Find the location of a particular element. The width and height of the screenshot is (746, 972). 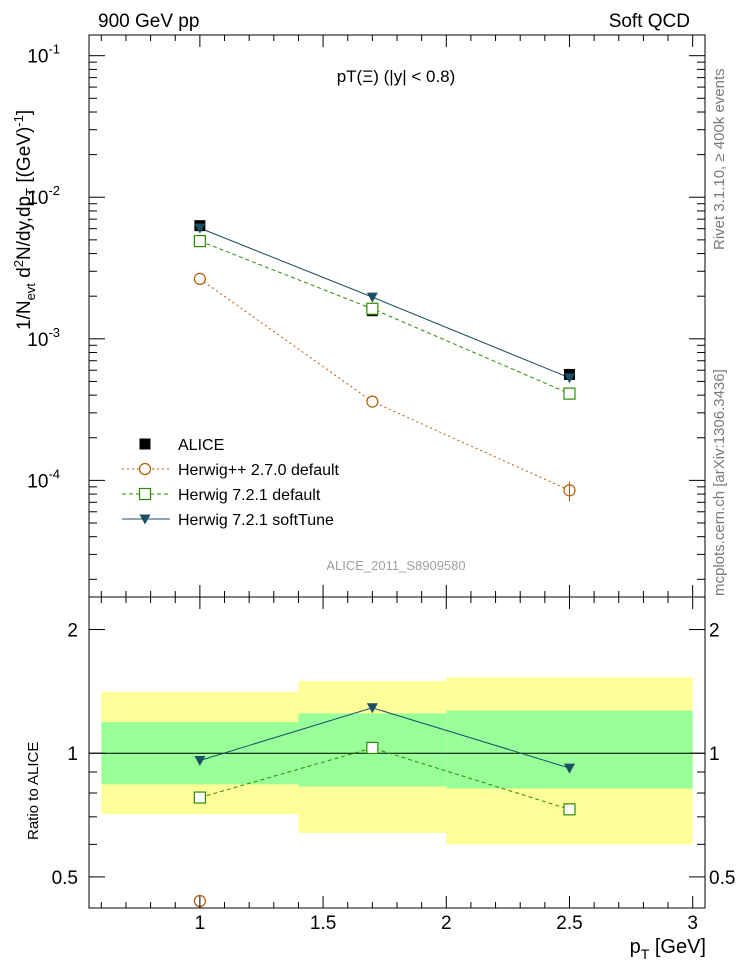

line-herwig-7-2-1-softtune is located at coordinates (384, 303).